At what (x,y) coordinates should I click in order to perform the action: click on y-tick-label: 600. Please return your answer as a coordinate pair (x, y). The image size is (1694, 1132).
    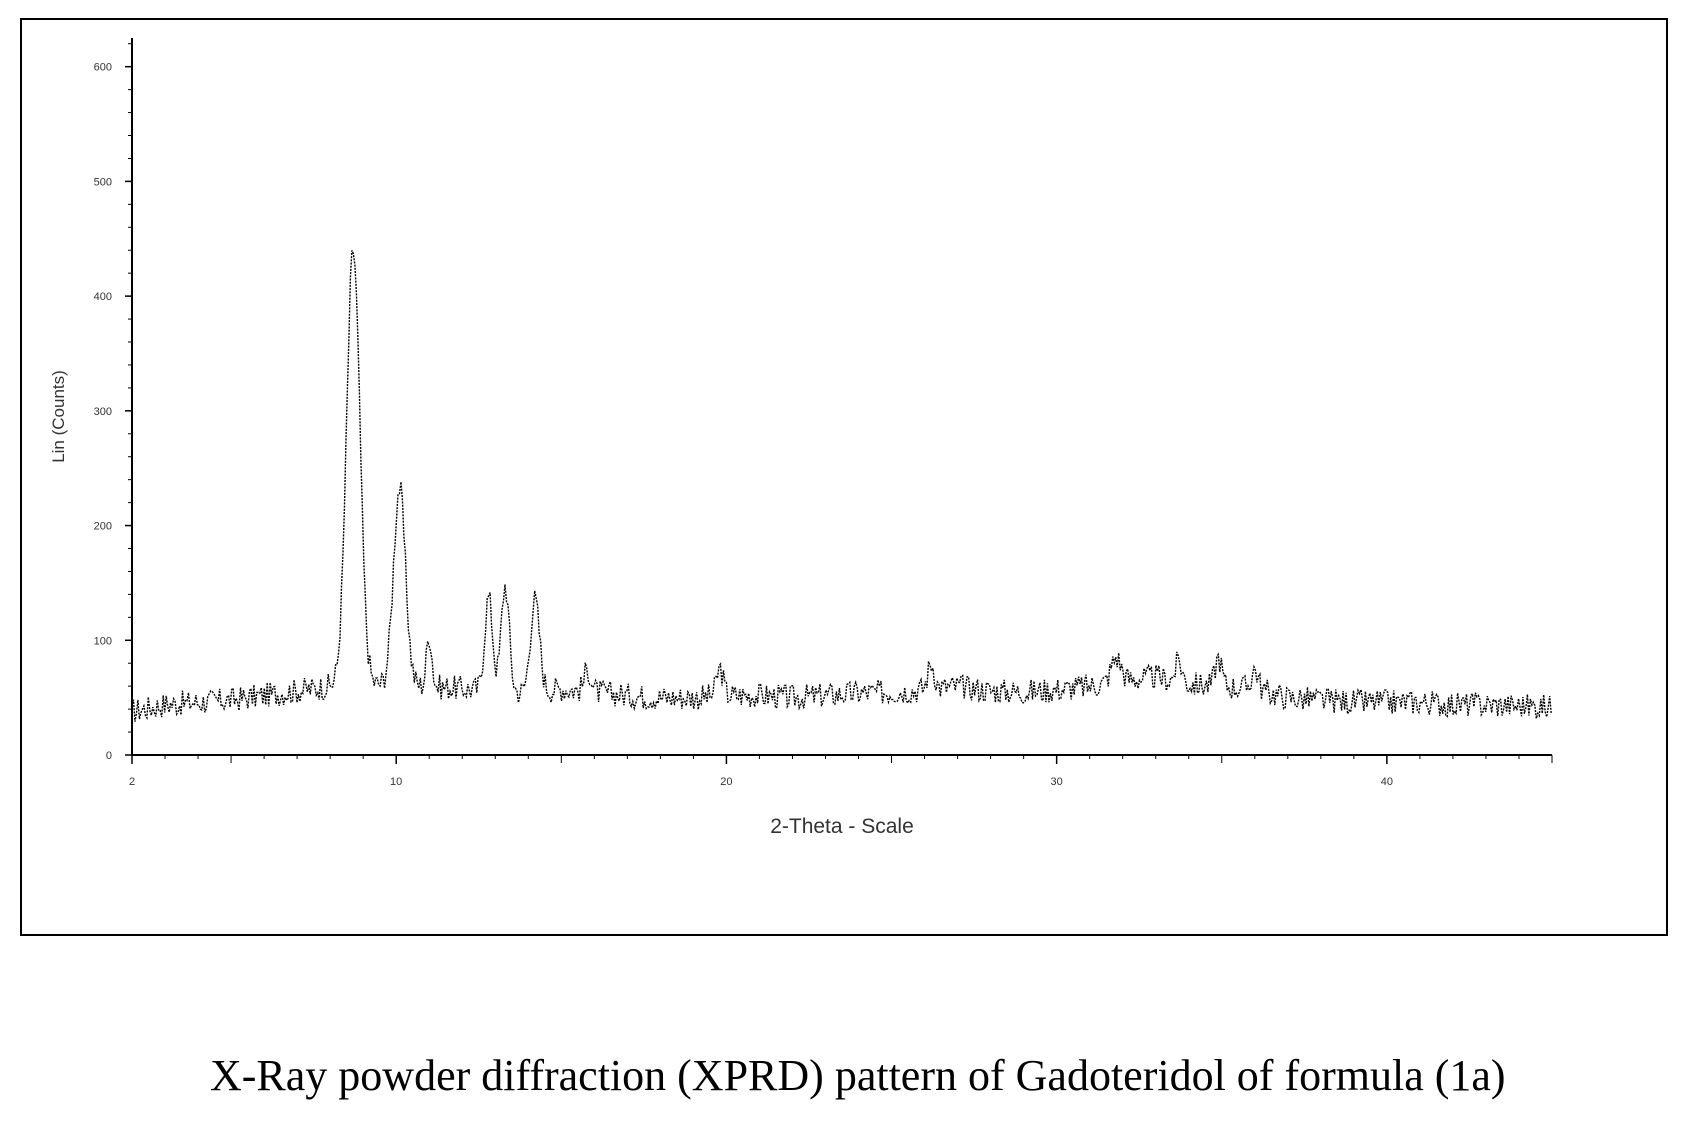
    Looking at the image, I should click on (103, 68).